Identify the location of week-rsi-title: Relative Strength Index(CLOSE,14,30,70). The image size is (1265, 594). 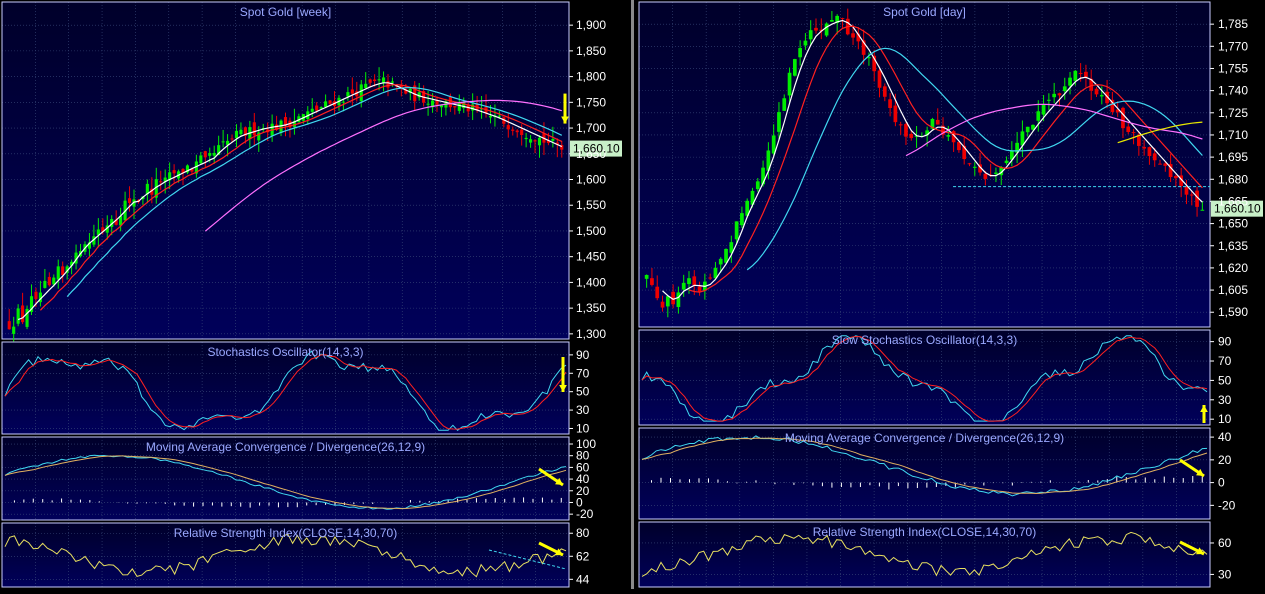
(285, 533).